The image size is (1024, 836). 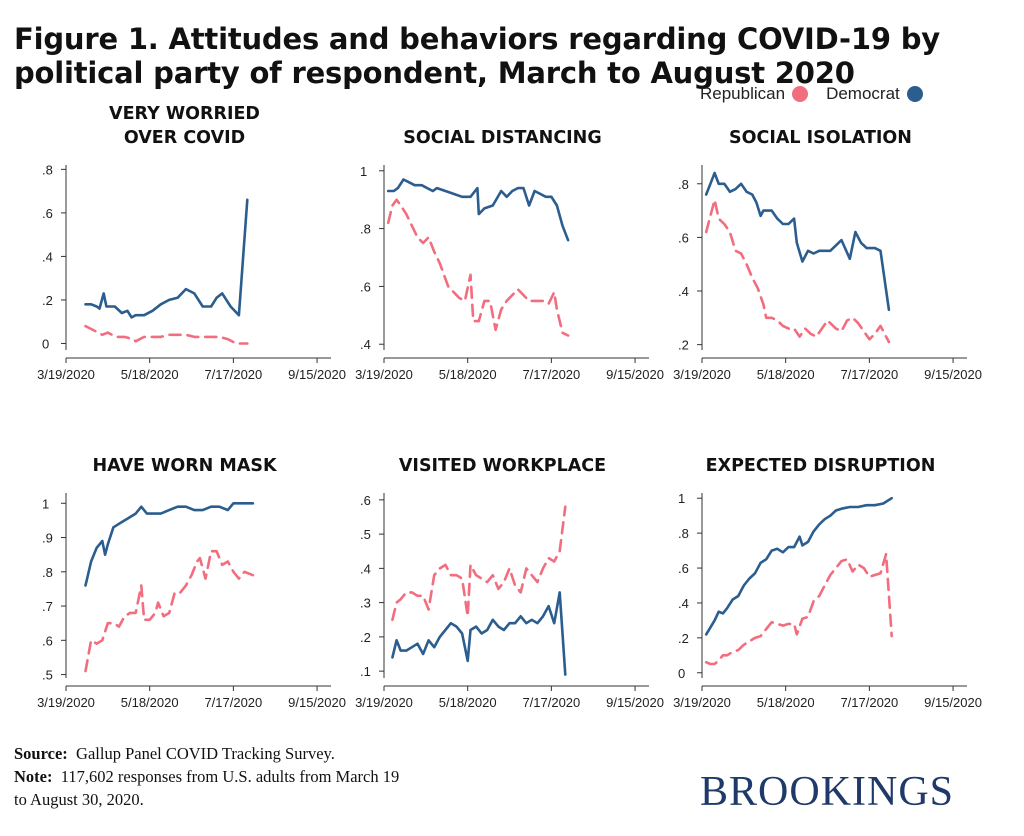 What do you see at coordinates (185, 466) in the screenshot?
I see `panel-title: HAVE WORN MASK` at bounding box center [185, 466].